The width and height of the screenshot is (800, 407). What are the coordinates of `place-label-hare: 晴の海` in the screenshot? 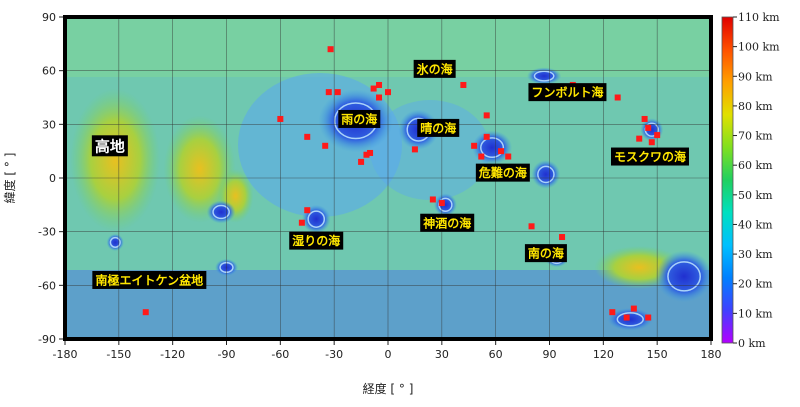 It's located at (438, 127).